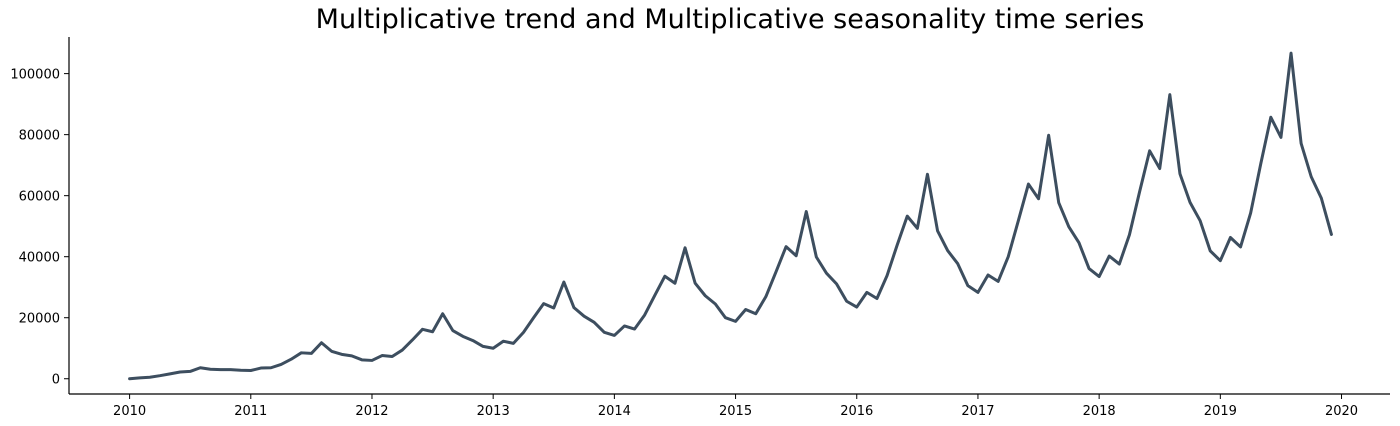  Describe the element at coordinates (1099, 411) in the screenshot. I see `x-tick-label: 2018` at that location.